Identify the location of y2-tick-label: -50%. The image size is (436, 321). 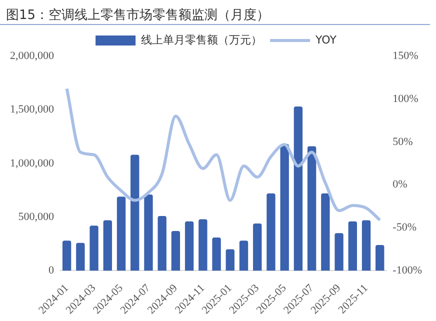
(404, 228).